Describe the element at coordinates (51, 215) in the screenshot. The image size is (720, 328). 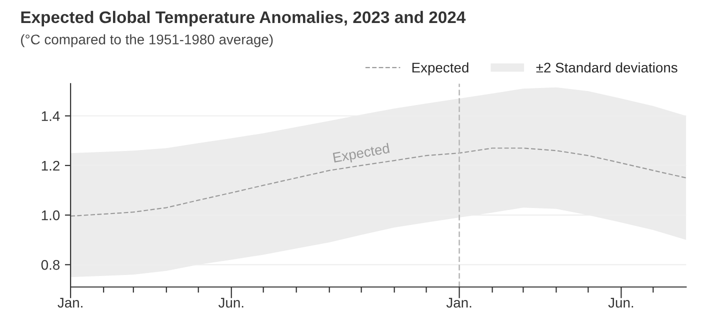
I see `y-tick-label: 1.0` at that location.